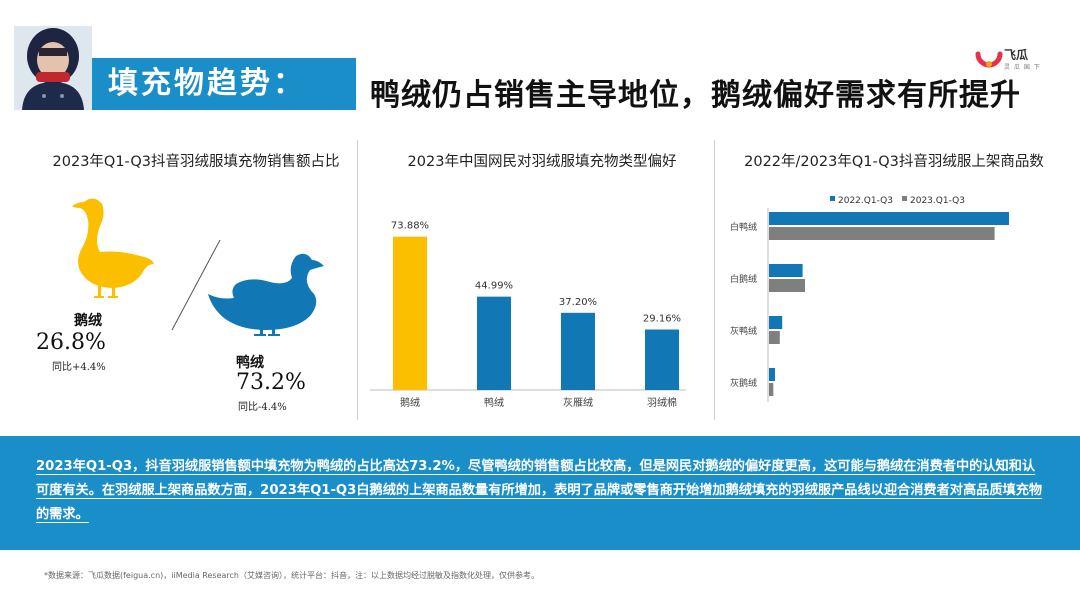  What do you see at coordinates (494, 286) in the screenshot?
I see `bar-value-label: 44.99%` at bounding box center [494, 286].